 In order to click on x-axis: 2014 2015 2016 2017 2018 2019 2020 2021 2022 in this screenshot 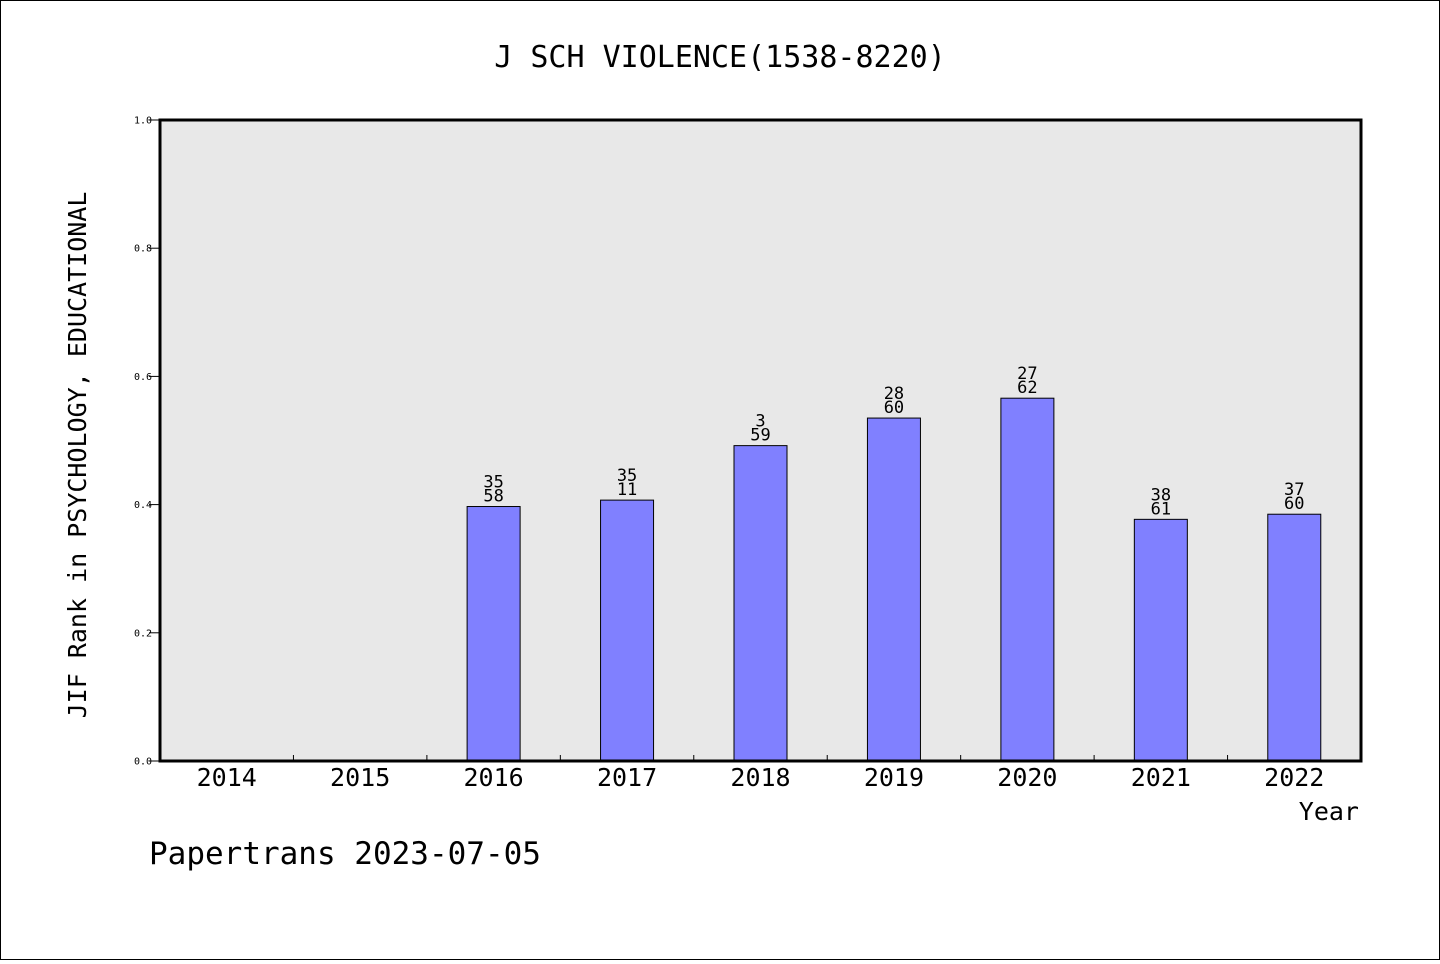, I will do `click(760, 773)`.